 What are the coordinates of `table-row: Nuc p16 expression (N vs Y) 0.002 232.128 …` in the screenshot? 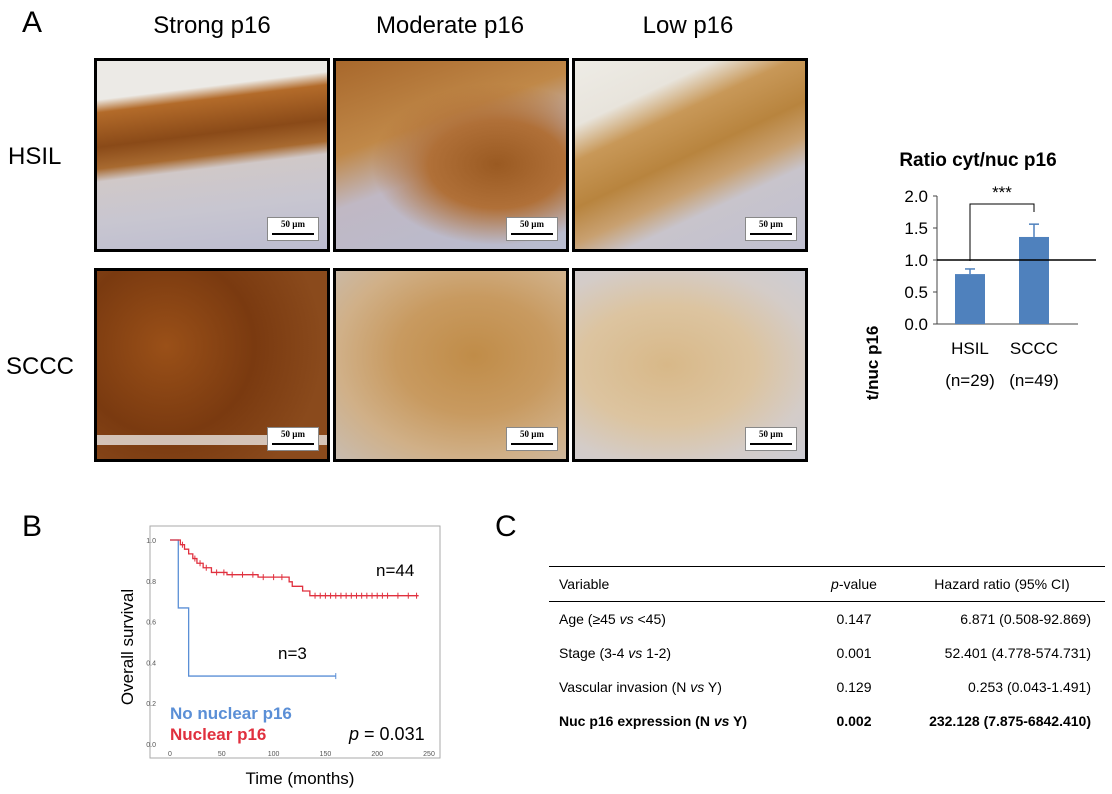 It's located at (827, 721).